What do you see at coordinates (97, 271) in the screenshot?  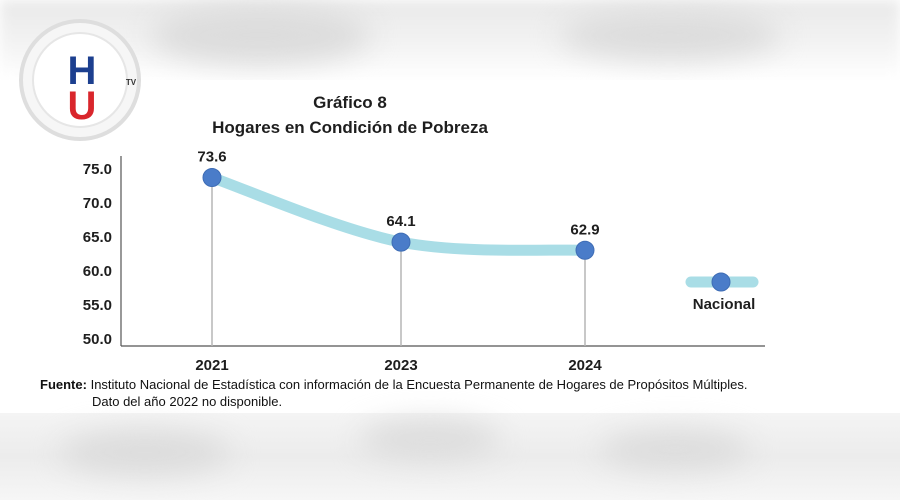 I see `y-tick-label: 60.0` at bounding box center [97, 271].